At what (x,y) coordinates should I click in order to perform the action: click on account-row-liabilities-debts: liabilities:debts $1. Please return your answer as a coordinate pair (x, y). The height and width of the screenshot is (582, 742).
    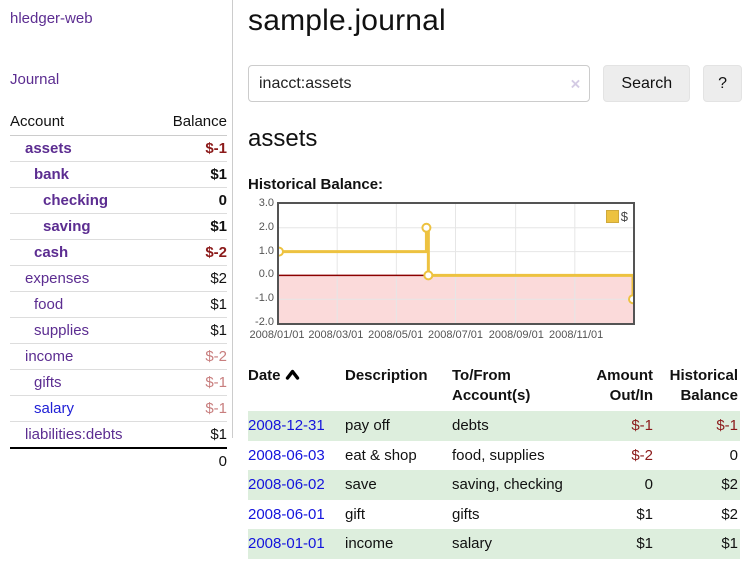
    Looking at the image, I should click on (118, 435).